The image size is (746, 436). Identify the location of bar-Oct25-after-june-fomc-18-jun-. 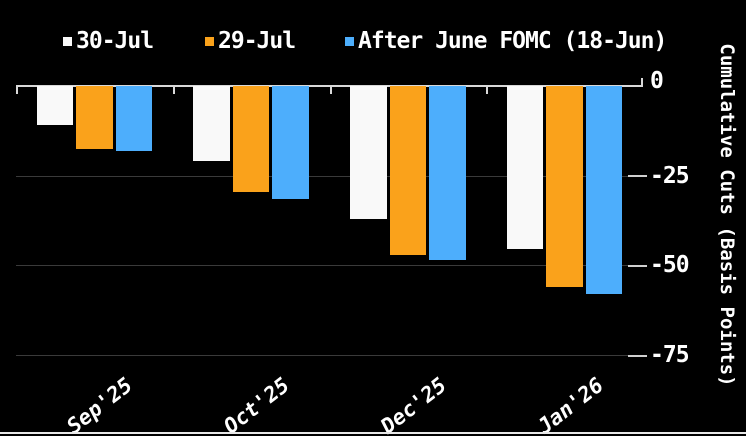
(290, 142).